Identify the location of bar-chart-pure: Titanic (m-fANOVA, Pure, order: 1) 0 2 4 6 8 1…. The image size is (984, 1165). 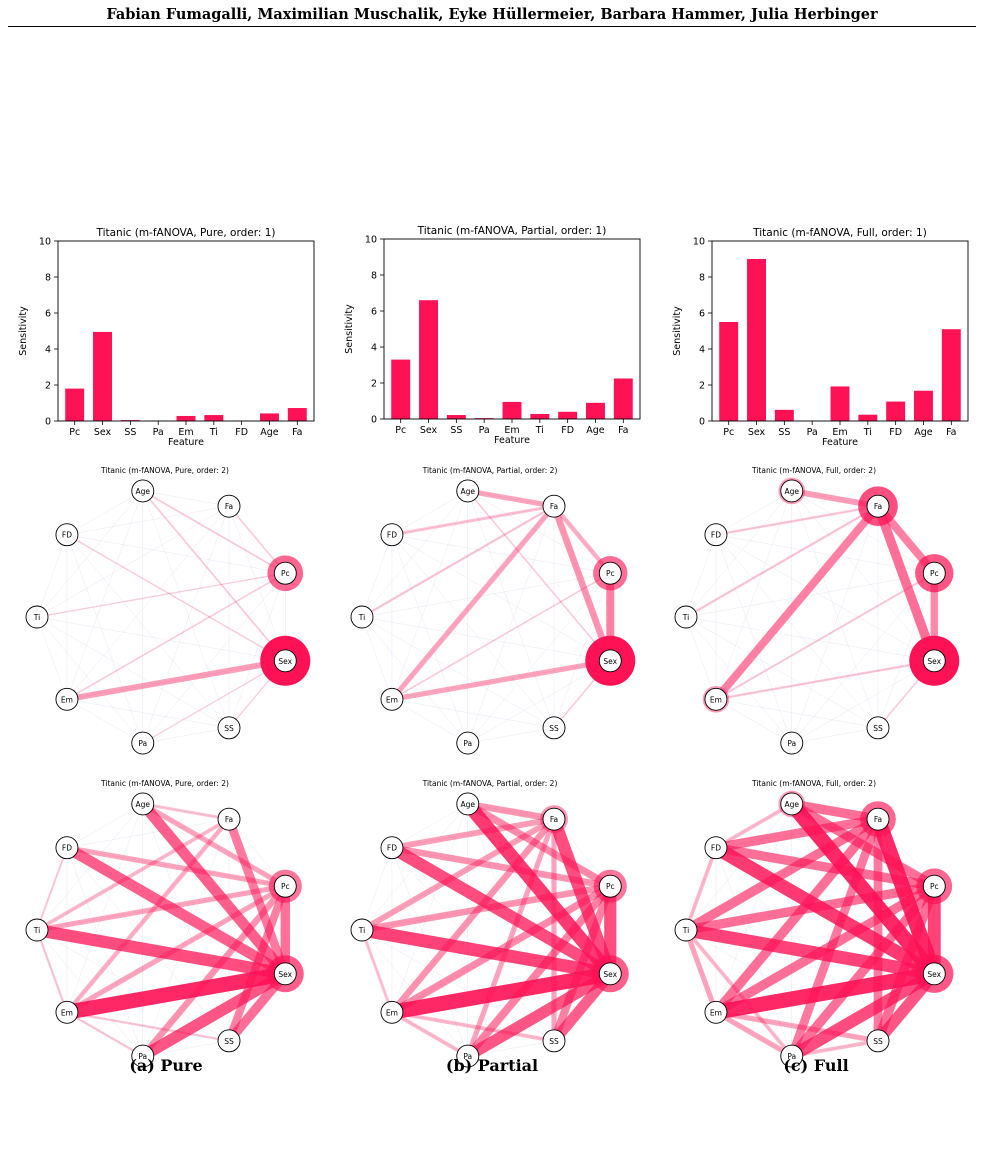
(166, 337).